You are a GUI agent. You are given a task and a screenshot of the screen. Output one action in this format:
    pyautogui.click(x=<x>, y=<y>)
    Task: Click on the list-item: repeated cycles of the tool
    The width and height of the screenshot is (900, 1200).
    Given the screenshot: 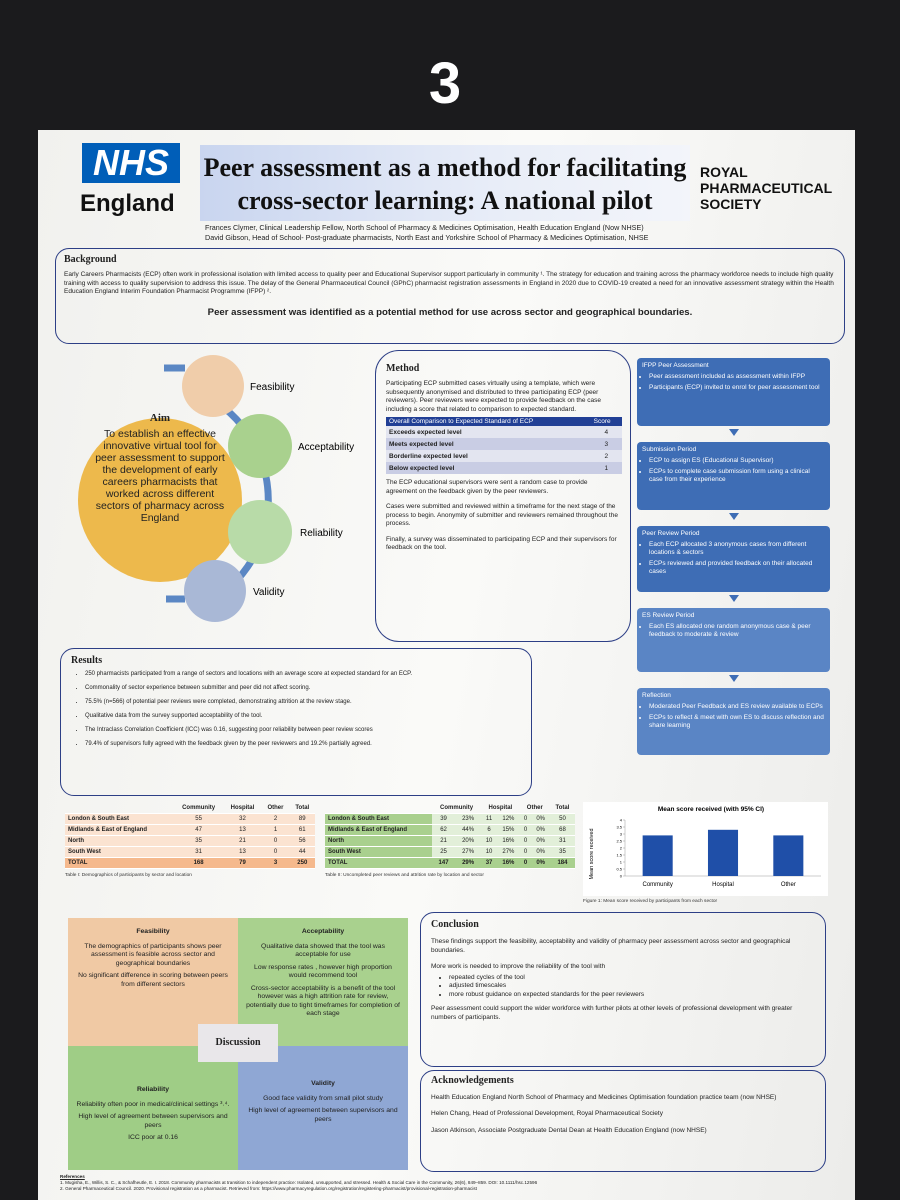 What is the action you would take?
    pyautogui.click(x=632, y=978)
    